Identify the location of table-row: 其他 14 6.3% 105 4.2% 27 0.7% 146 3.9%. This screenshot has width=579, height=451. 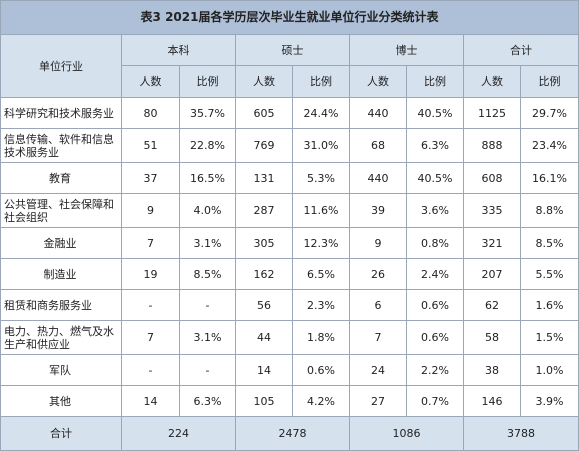
(289, 401).